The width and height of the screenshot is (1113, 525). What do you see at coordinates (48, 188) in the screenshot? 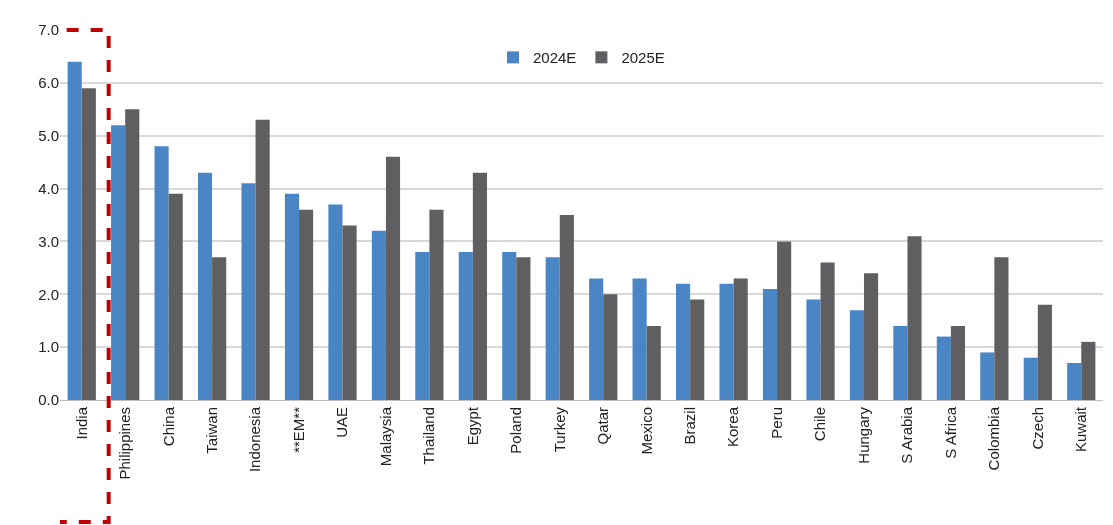
I see `y-tick-label: 4.0` at bounding box center [48, 188].